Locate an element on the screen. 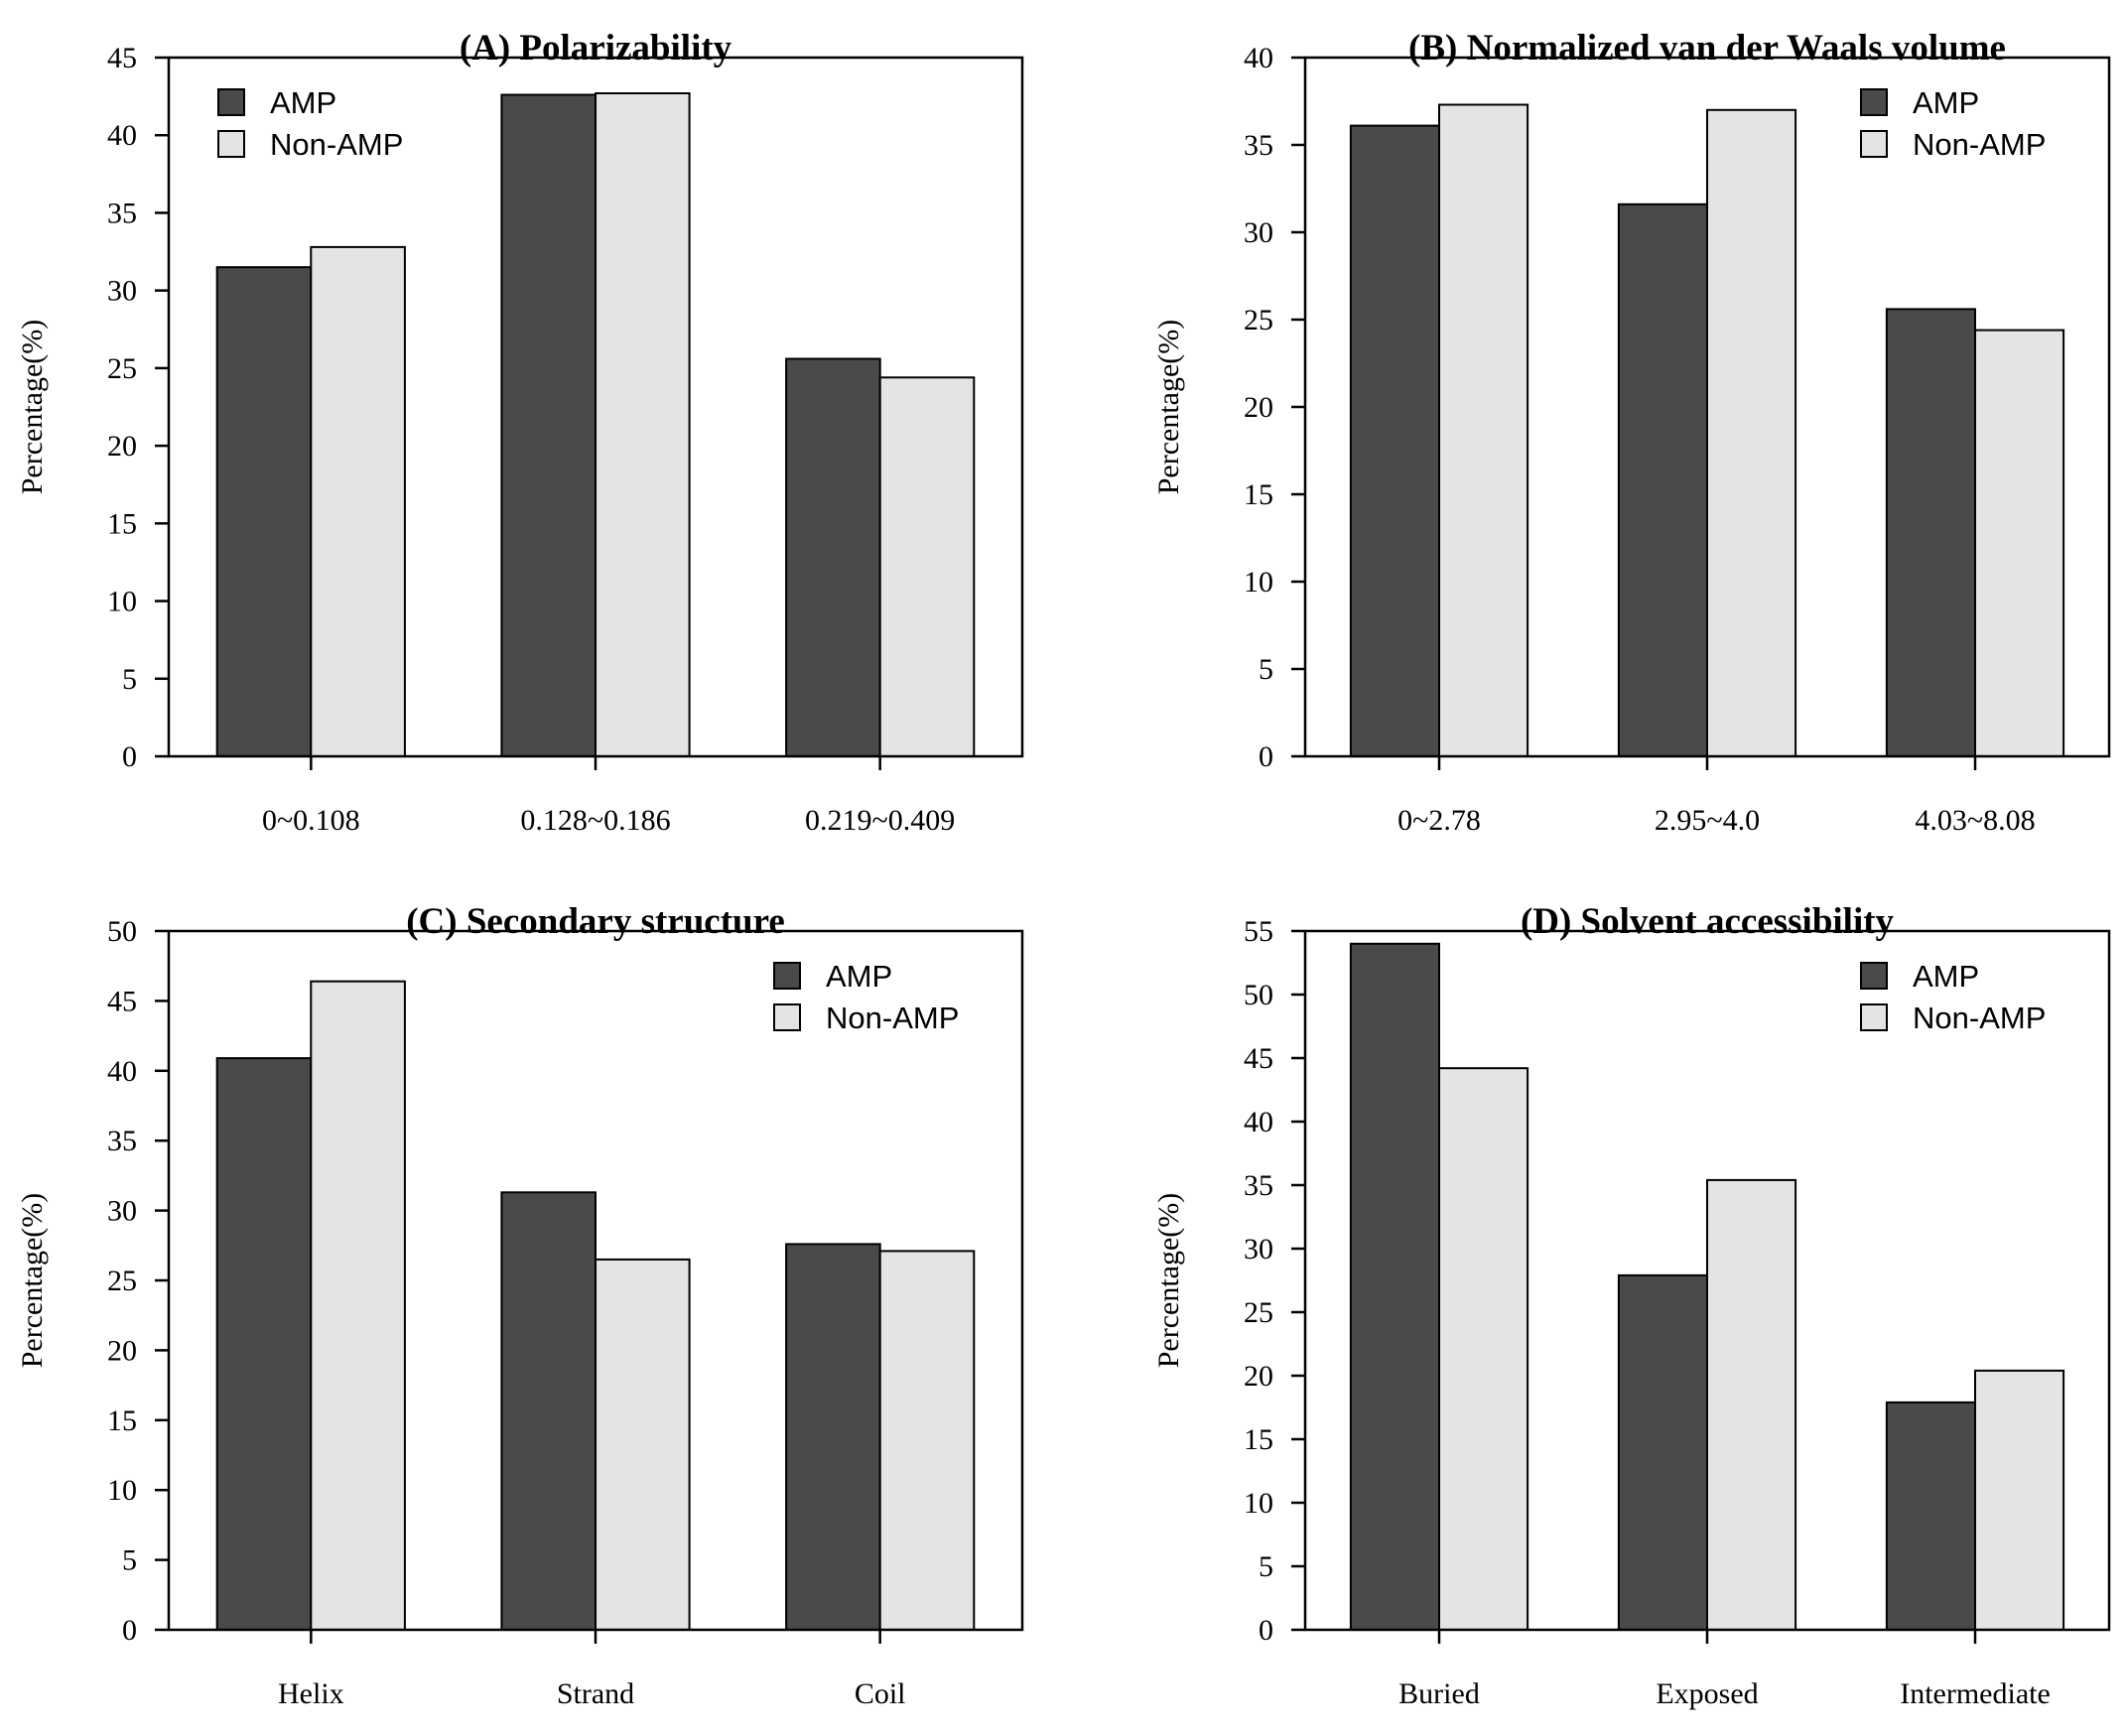 This screenshot has width=2126, height=1736. panel-title: (A) Polarizability is located at coordinates (596, 48).